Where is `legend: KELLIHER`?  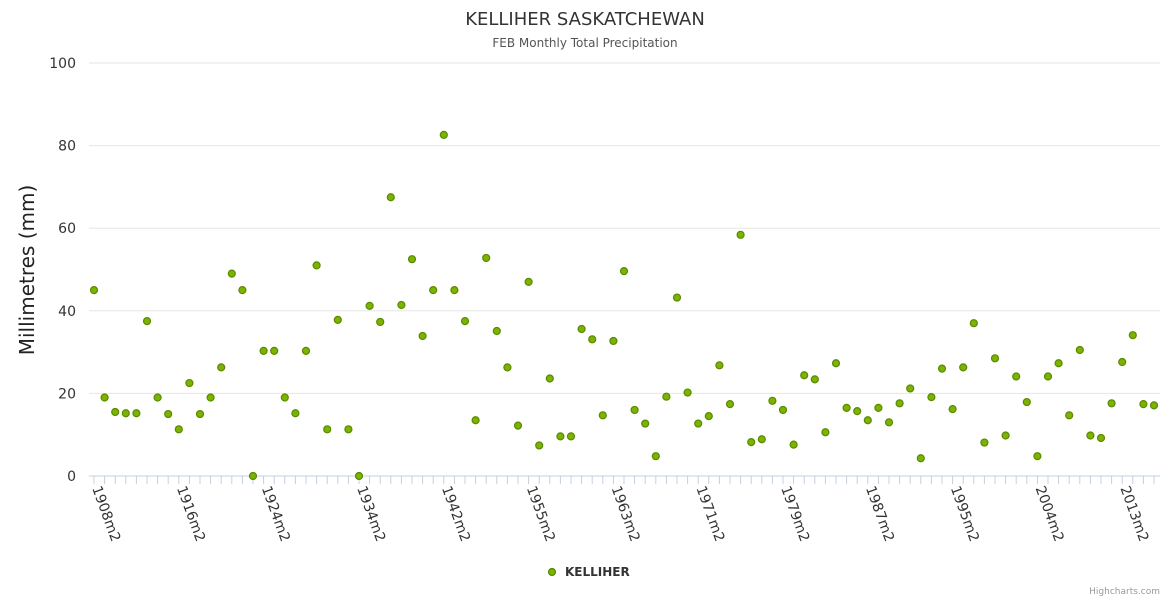
legend: KELLIHER is located at coordinates (588, 572).